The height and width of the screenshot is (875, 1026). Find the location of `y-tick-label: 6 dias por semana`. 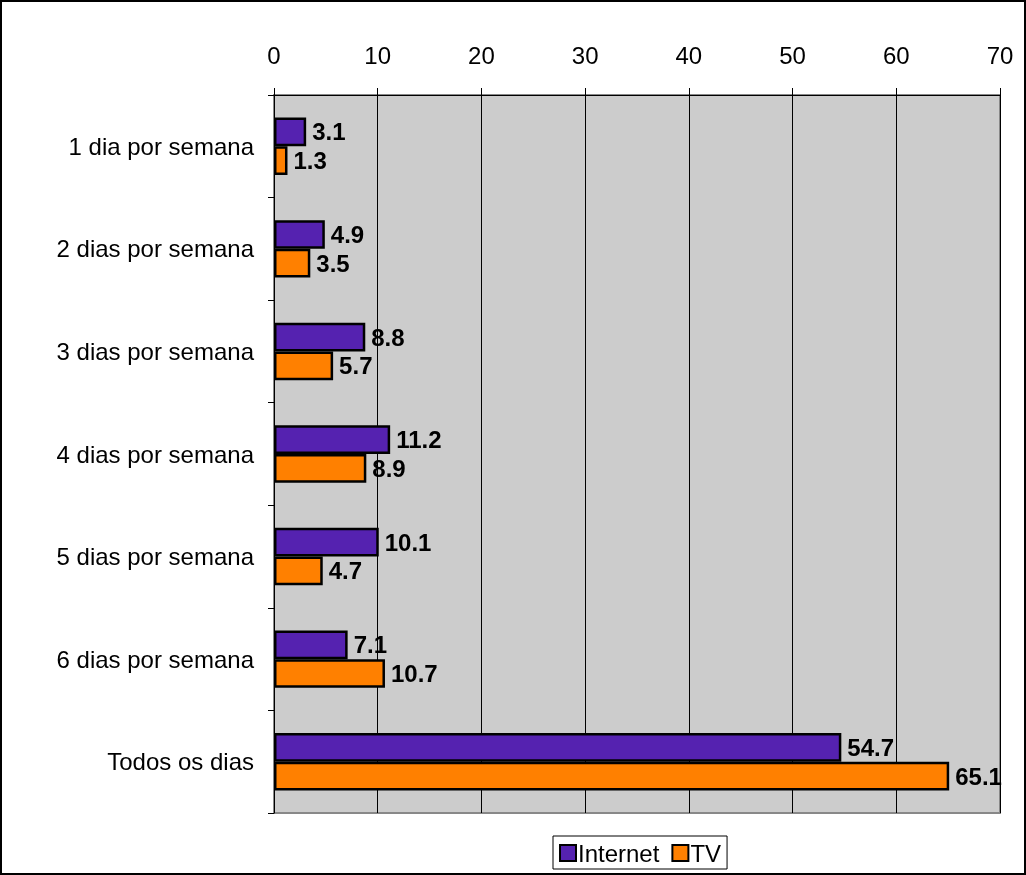

y-tick-label: 6 dias por semana is located at coordinates (155, 659).